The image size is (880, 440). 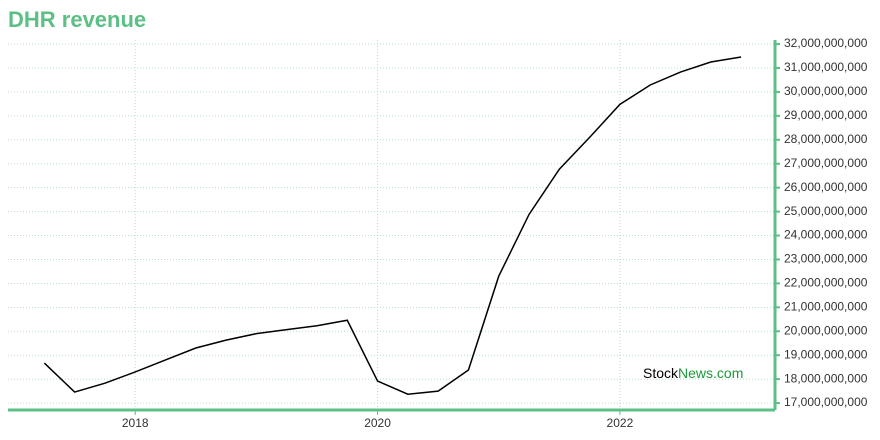 What do you see at coordinates (826, 235) in the screenshot?
I see `y-tick-label: 24,000,000,000` at bounding box center [826, 235].